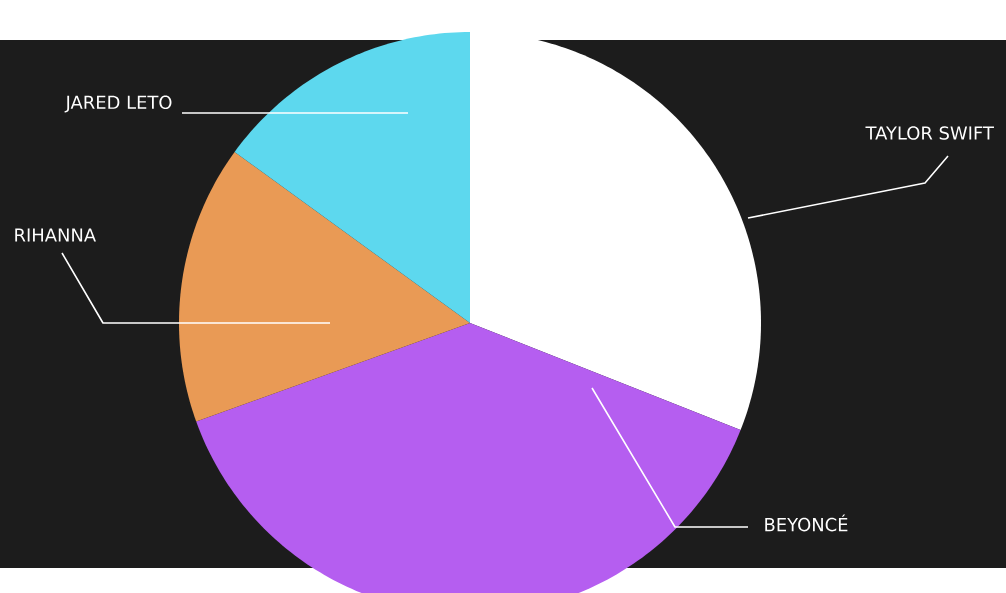 The image size is (1006, 593). I want to click on slice-label: BEYONCÉ, so click(806, 523).